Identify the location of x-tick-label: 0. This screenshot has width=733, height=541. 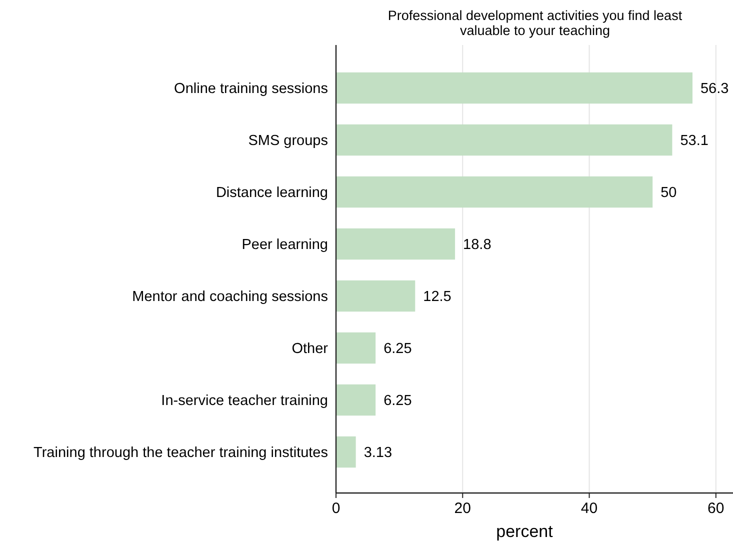
(336, 508).